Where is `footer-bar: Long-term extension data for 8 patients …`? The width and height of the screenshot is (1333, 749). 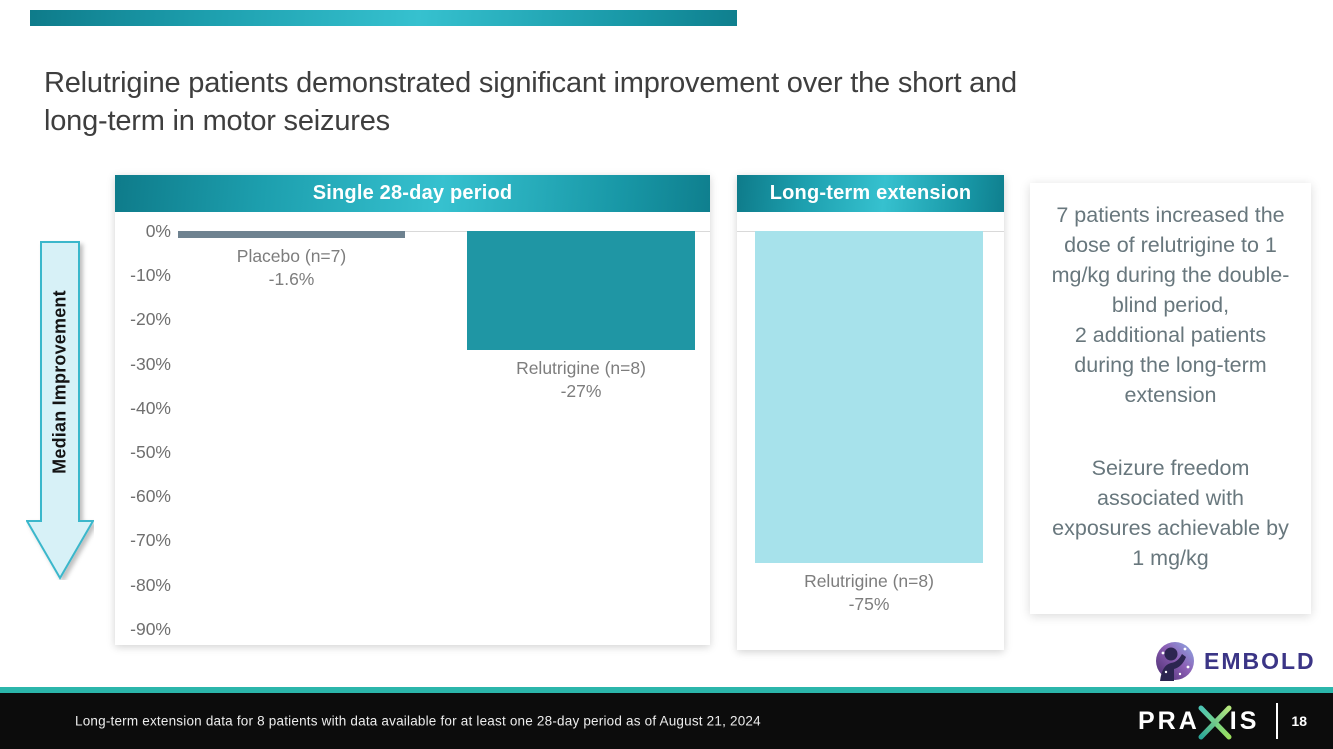
footer-bar: Long-term extension data for 8 patients … is located at coordinates (666, 721).